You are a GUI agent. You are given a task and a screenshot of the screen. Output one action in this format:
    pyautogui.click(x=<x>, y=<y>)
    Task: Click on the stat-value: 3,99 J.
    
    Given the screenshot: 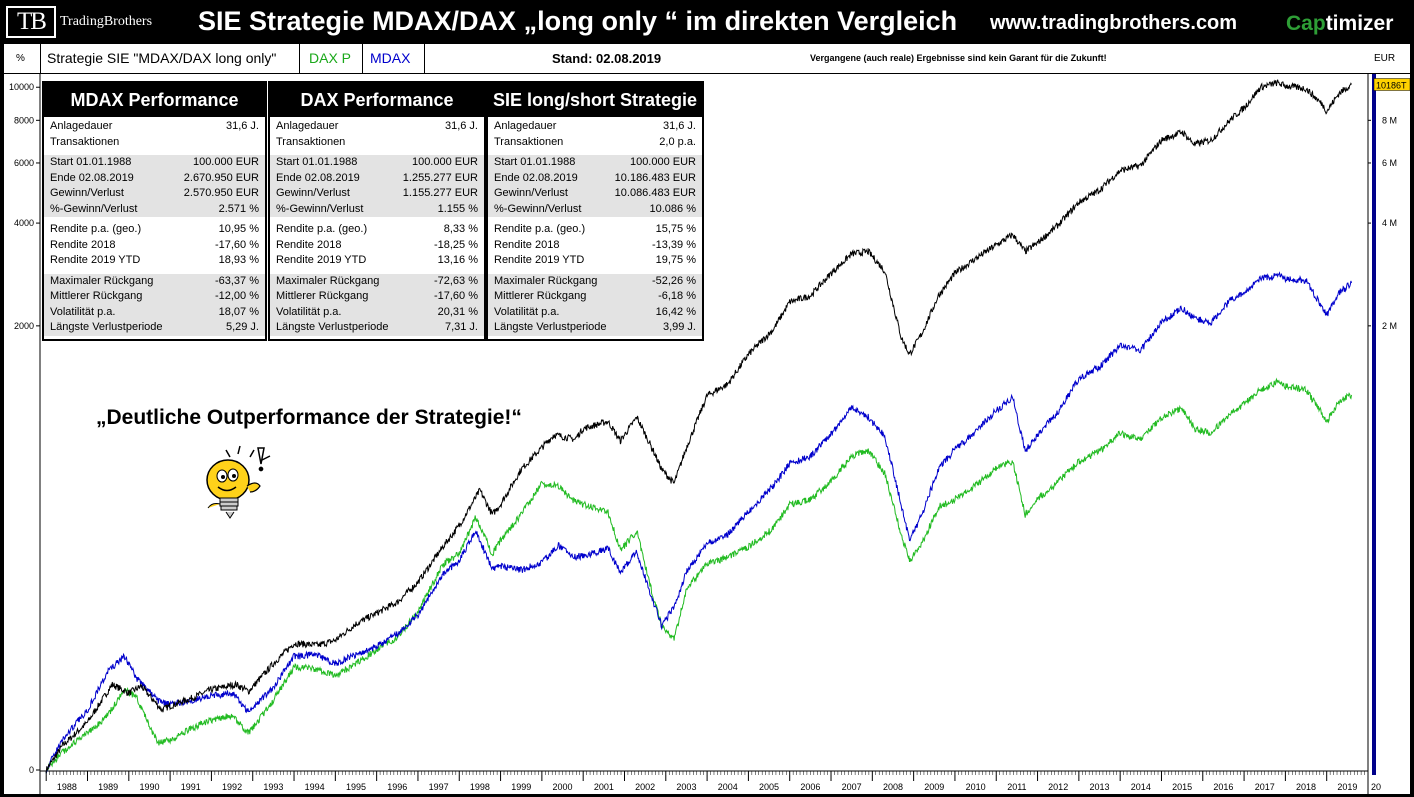 What is the action you would take?
    pyautogui.click(x=679, y=327)
    